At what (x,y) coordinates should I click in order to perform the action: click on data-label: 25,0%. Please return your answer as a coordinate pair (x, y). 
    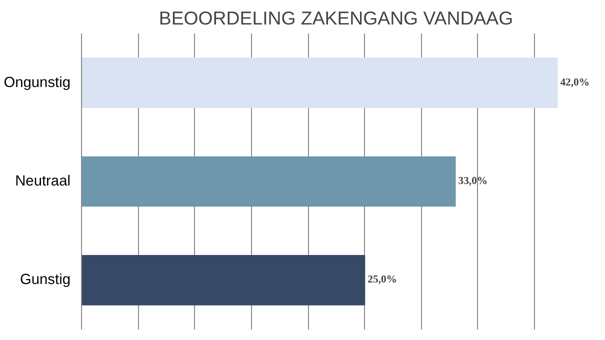
    Looking at the image, I should click on (382, 280).